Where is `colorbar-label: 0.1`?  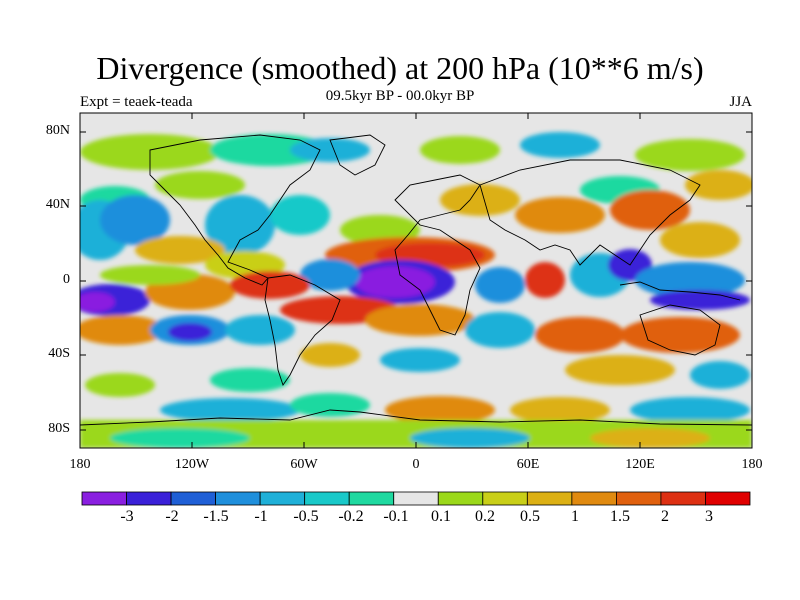 colorbar-label: 0.1 is located at coordinates (441, 516).